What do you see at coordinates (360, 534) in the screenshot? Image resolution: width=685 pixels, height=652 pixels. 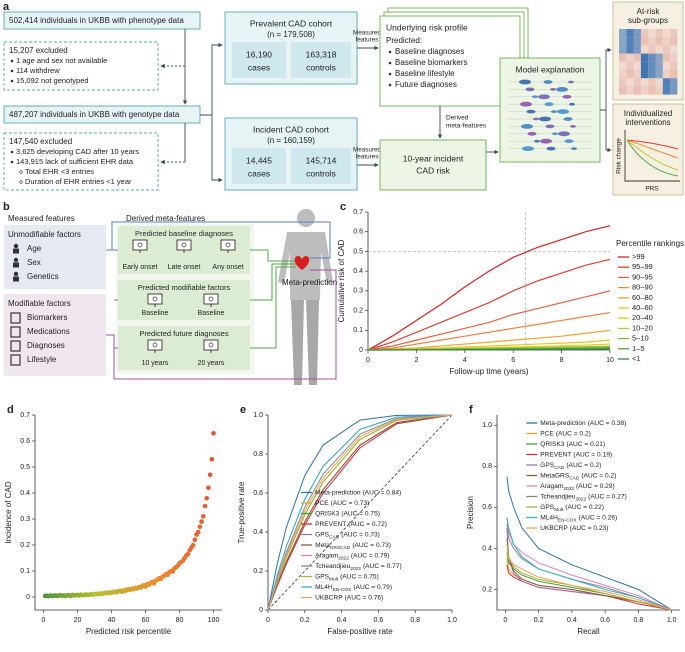 I see `legend-auc: (AUC = 0.73)` at bounding box center [360, 534].